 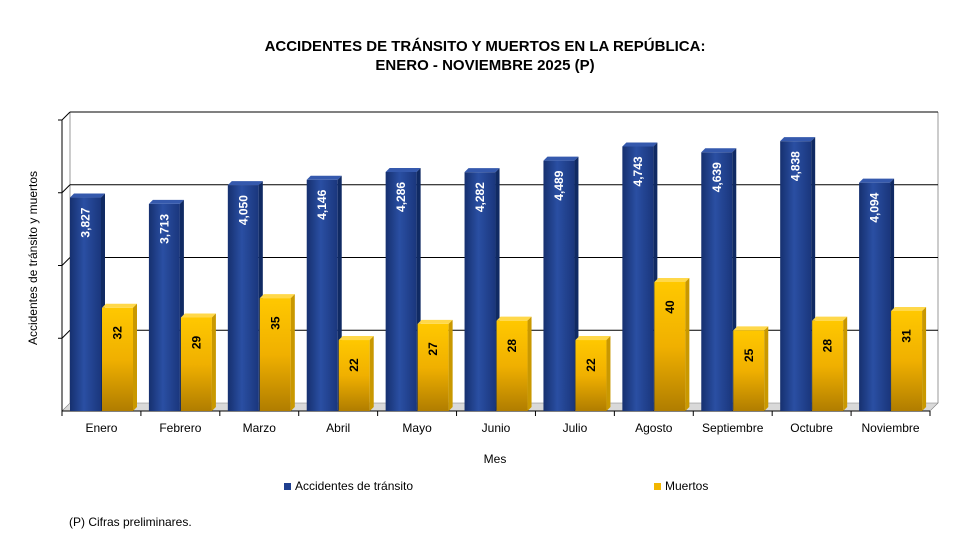 I want to click on x-tick-label: Octubre, so click(x=811, y=428).